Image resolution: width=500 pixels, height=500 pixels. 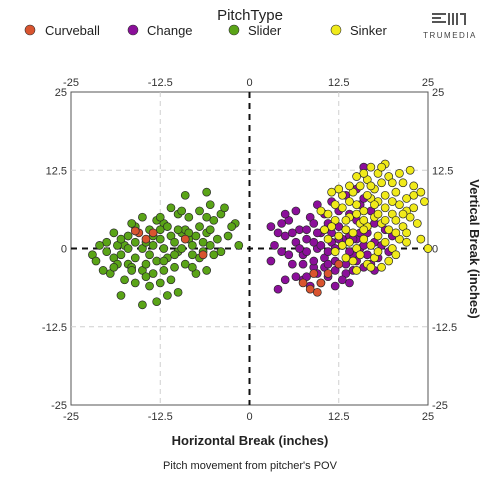 I want to click on x-tick-label-top: -25, so click(x=71, y=83).